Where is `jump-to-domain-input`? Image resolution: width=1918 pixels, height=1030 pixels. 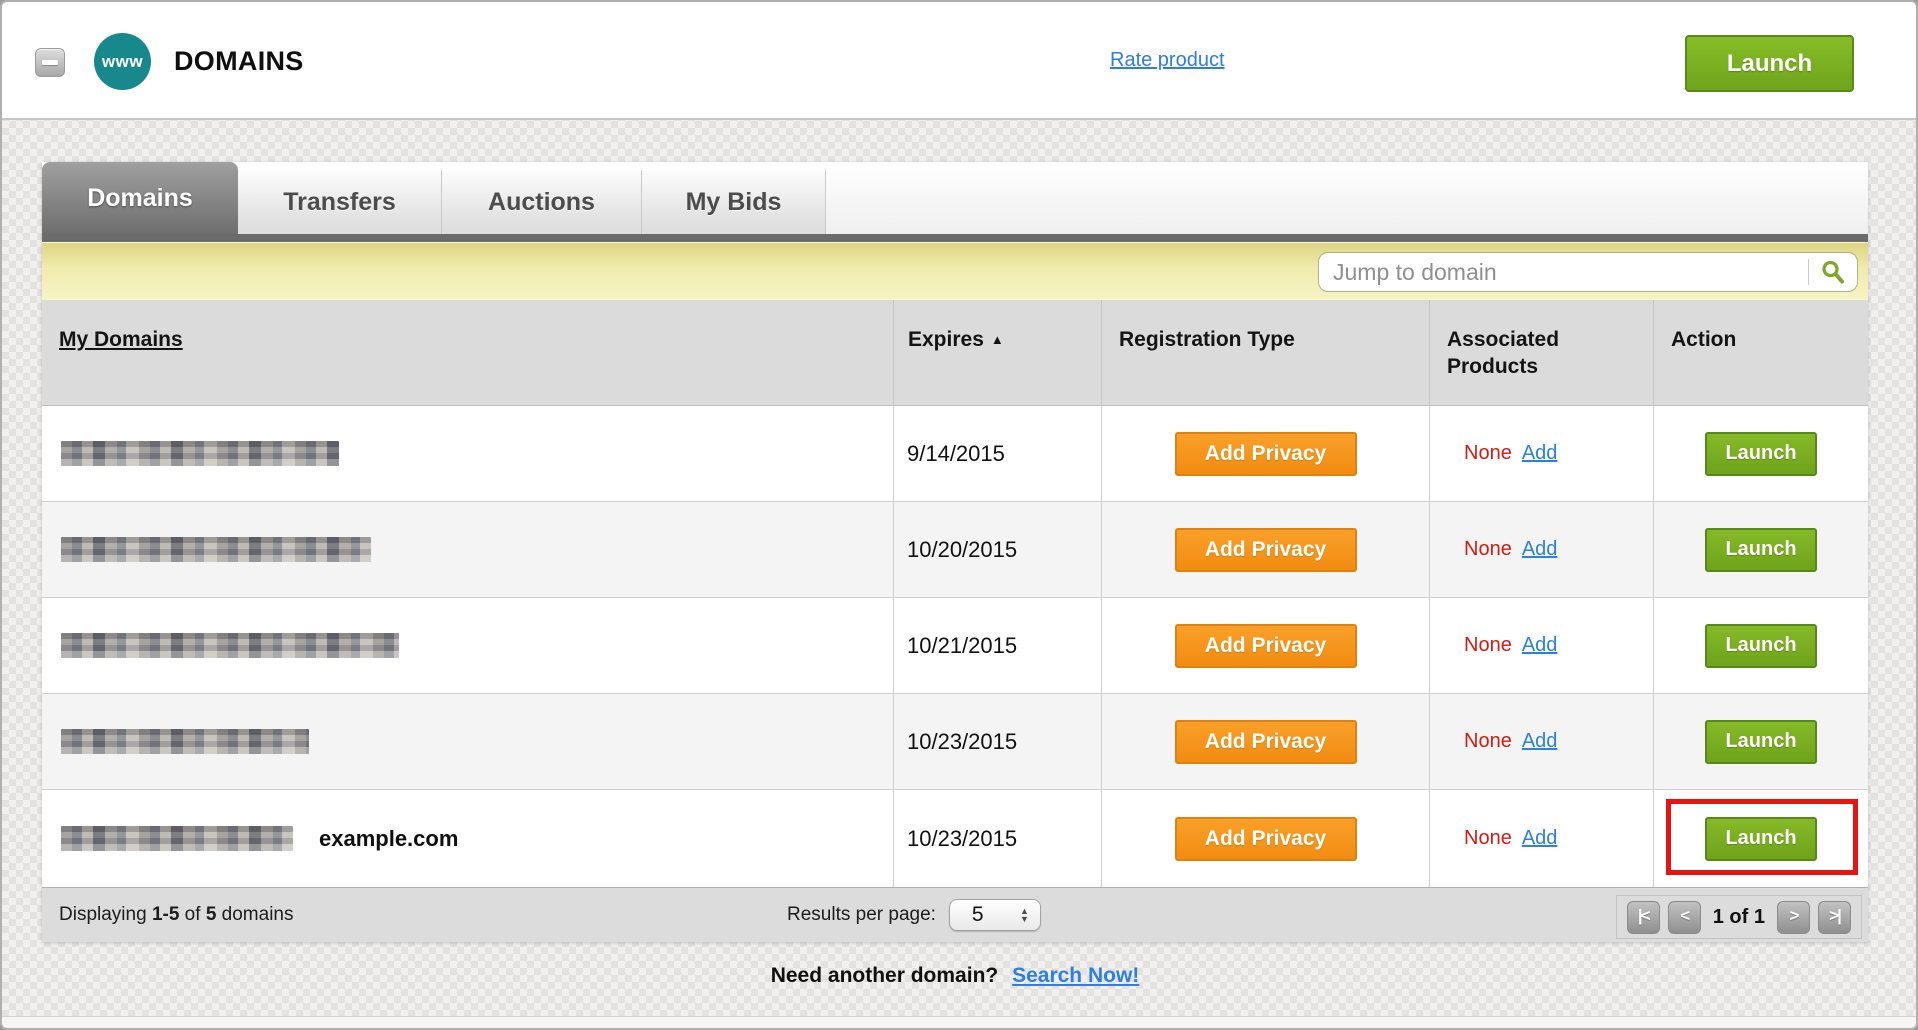
jump-to-domain-input is located at coordinates (1563, 272).